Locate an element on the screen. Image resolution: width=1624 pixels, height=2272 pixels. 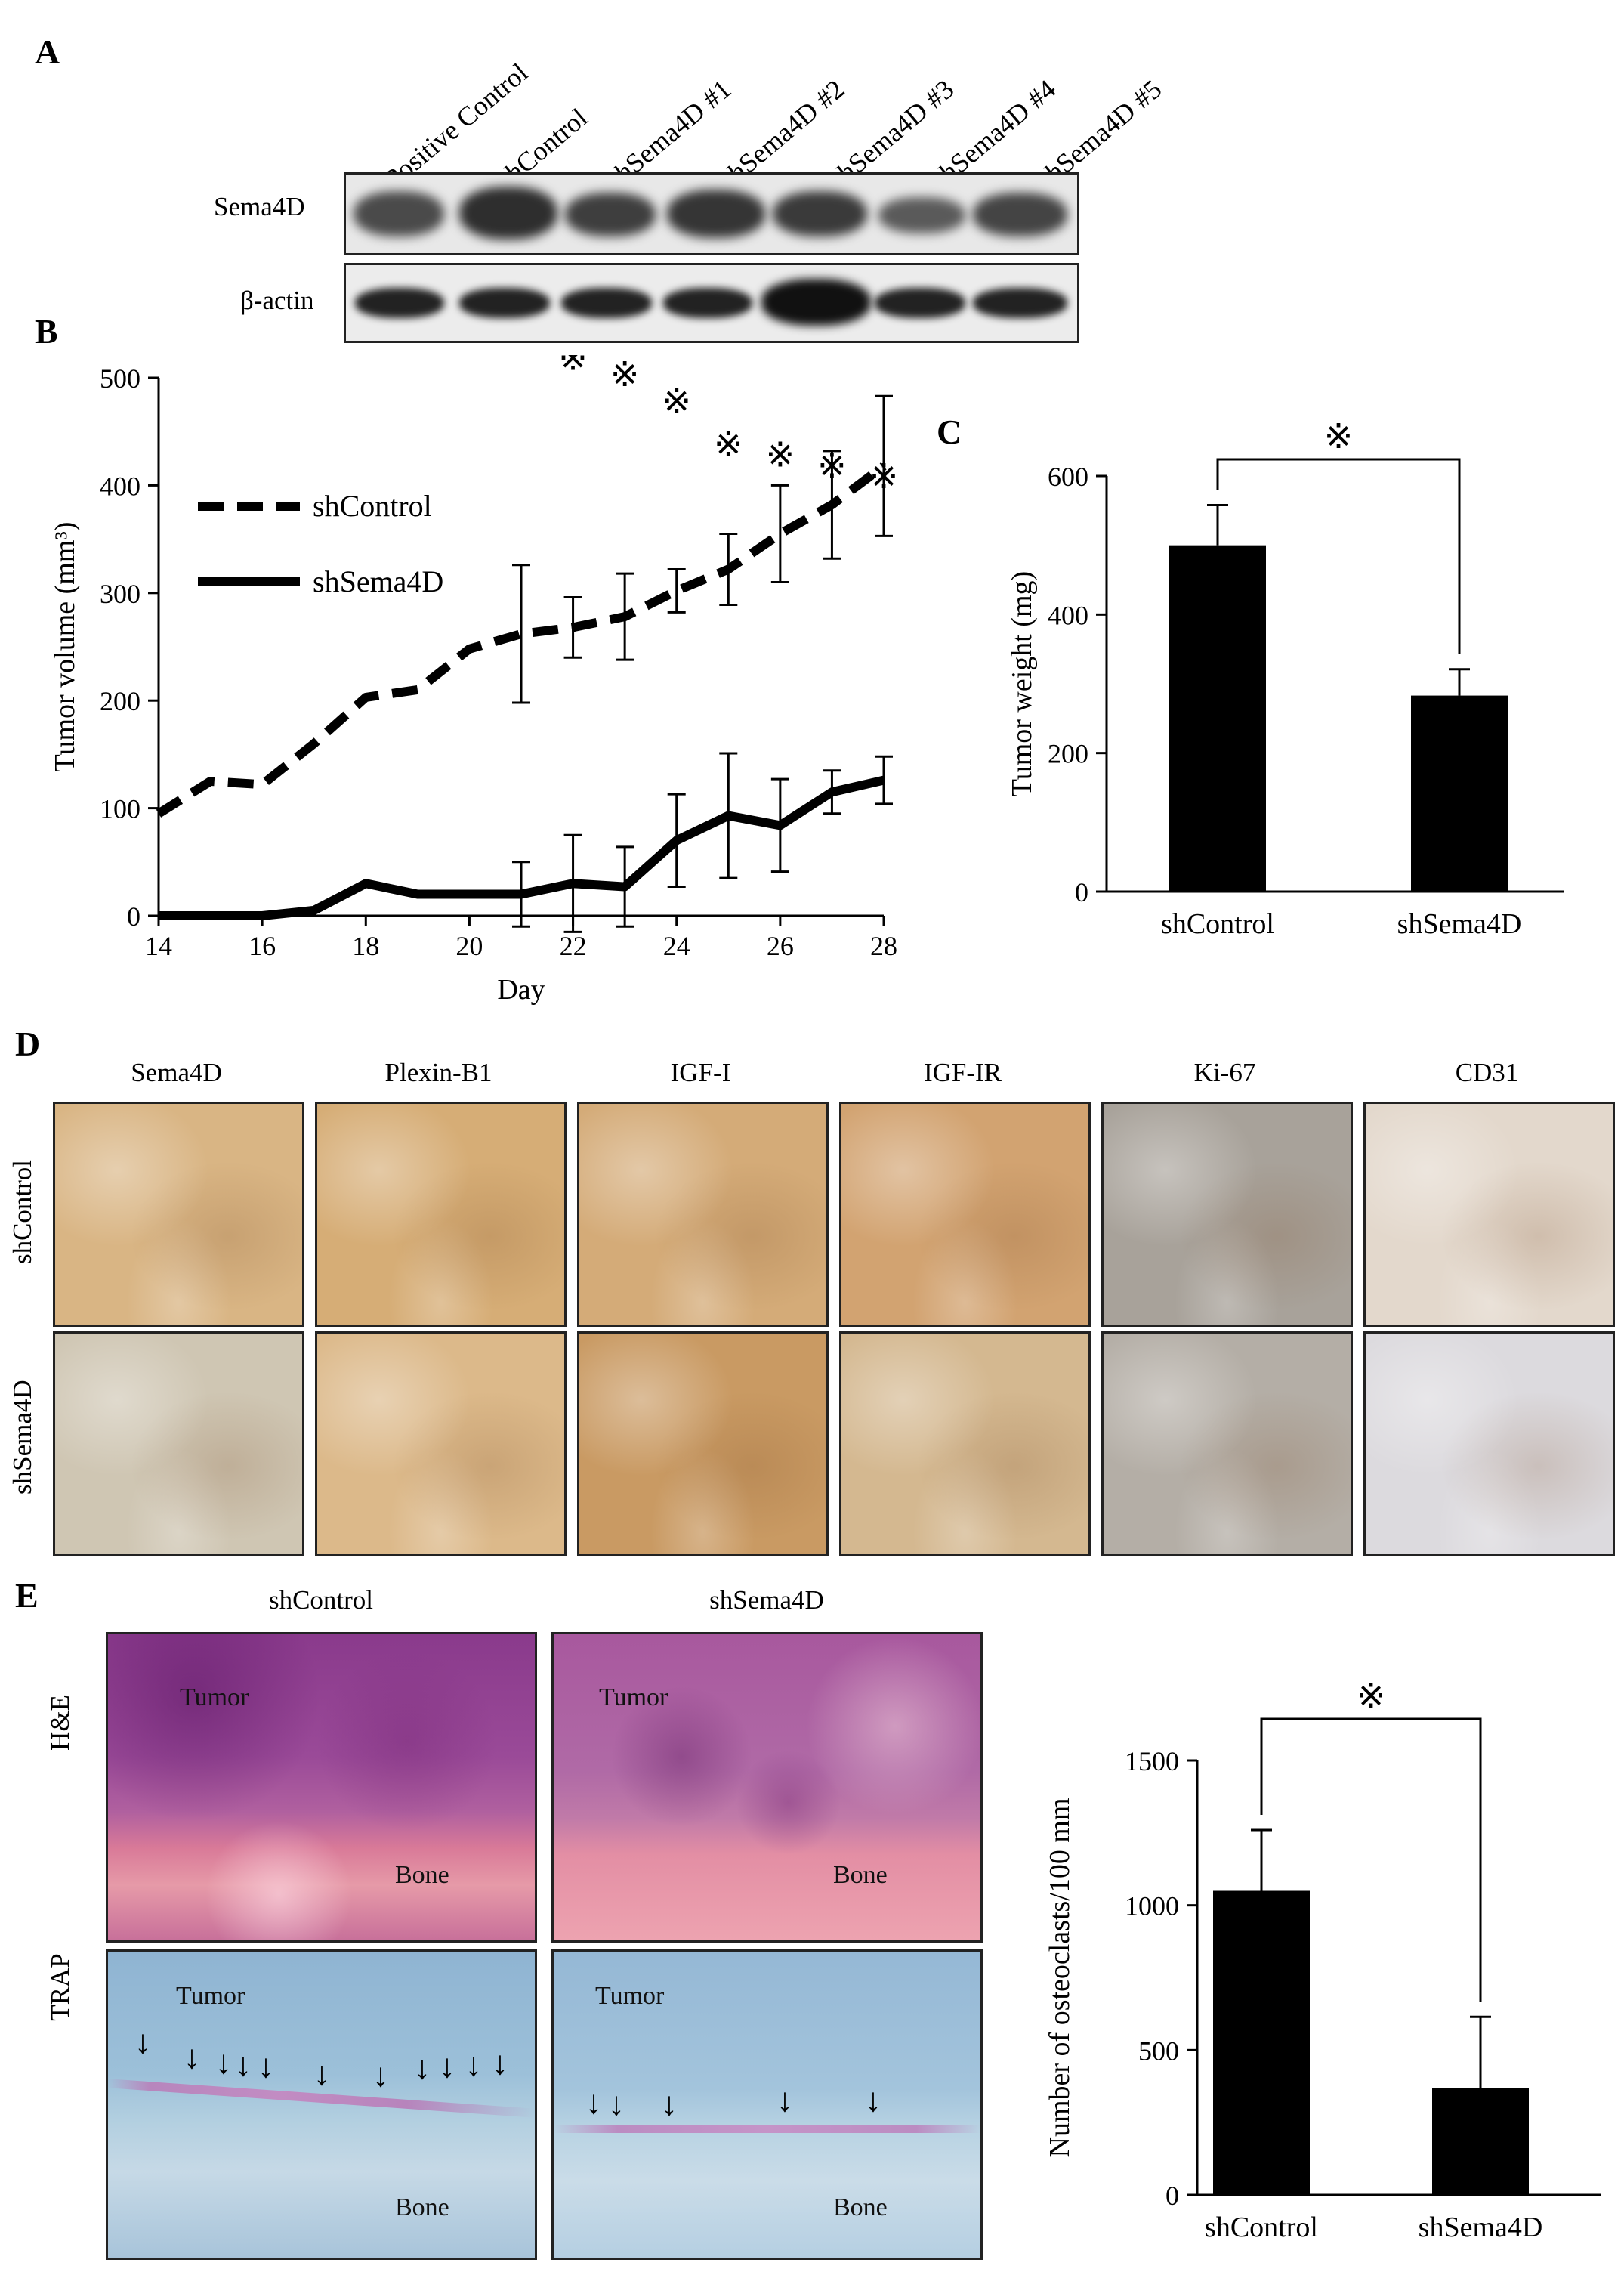
ihc-col-label: Plexin-B1 is located at coordinates (438, 1072).